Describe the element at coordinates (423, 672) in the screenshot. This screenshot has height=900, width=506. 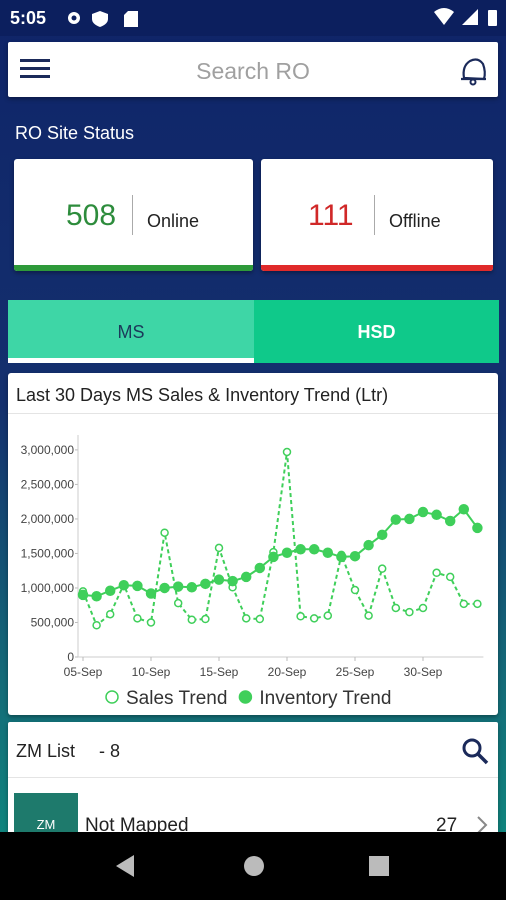
I see `x-tick-label: 30-Sep` at that location.